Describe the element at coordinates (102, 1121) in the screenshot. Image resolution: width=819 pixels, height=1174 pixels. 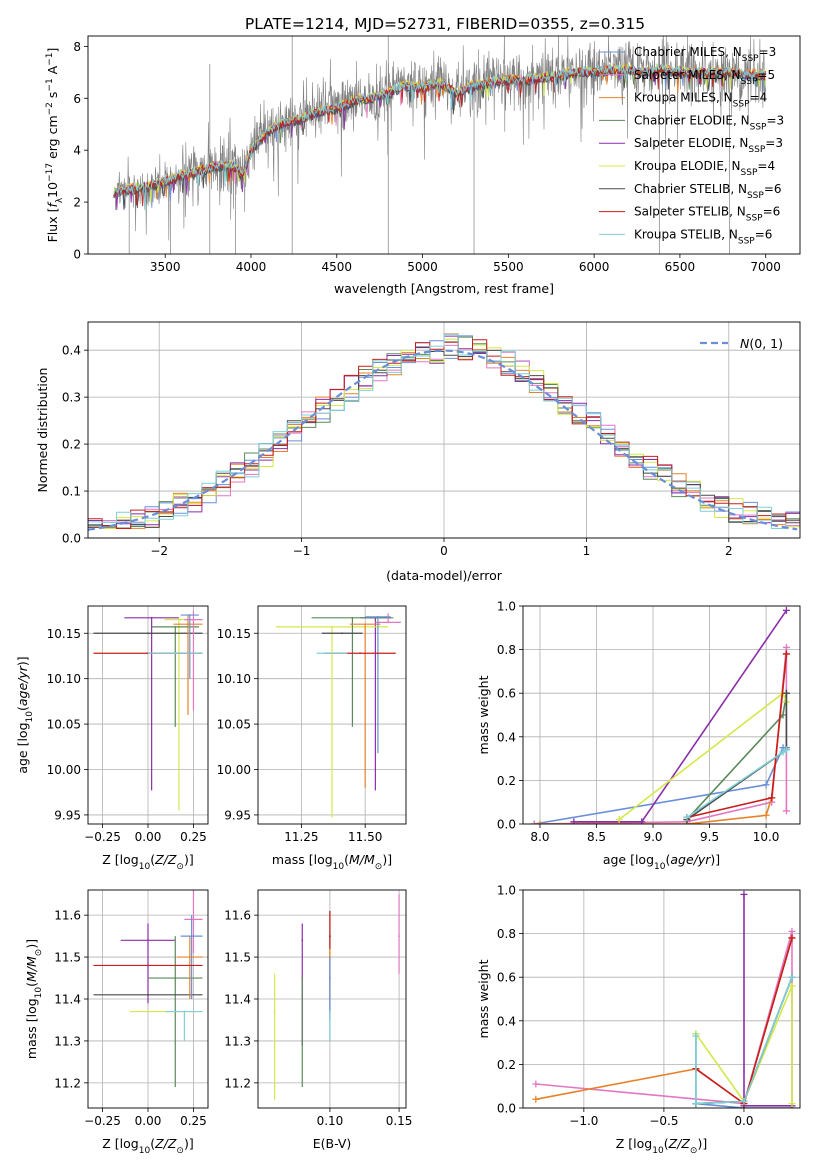
I see `x-tick-label: −0.25` at that location.